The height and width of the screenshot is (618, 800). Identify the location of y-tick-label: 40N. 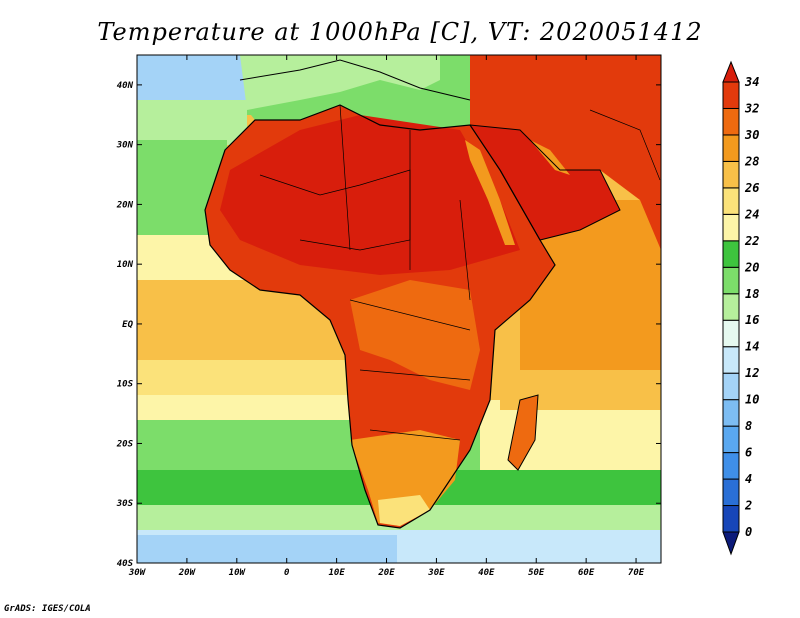
(125, 86).